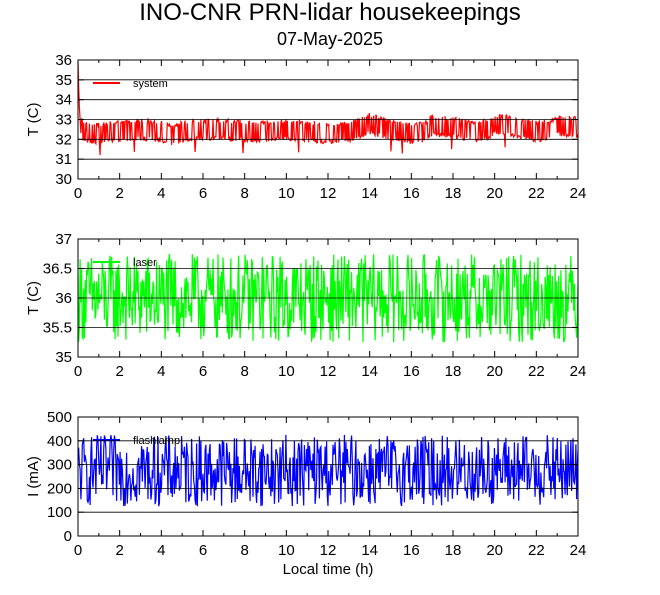  What do you see at coordinates (150, 84) in the screenshot?
I see `legend-label-system: system` at bounding box center [150, 84].